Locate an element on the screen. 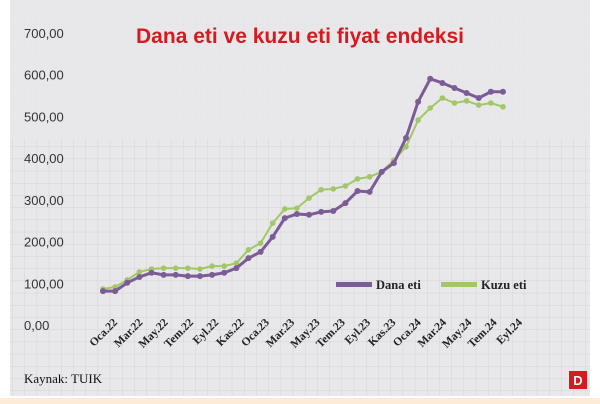  y-tick-label: 600,00 is located at coordinates (44, 75).